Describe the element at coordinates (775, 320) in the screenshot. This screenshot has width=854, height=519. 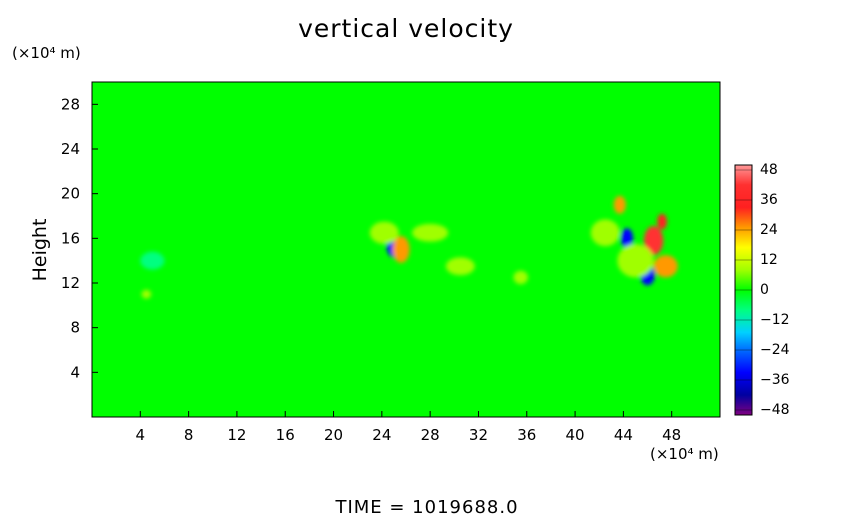
I see `colorbar-label: −12` at that location.